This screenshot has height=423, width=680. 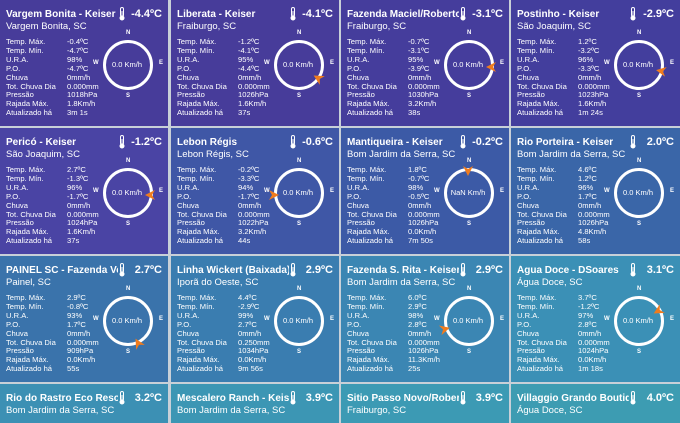 What do you see at coordinates (300, 322) in the screenshot?
I see `wind-compass-icon: N S W E 0.0 Km/h` at bounding box center [300, 322].